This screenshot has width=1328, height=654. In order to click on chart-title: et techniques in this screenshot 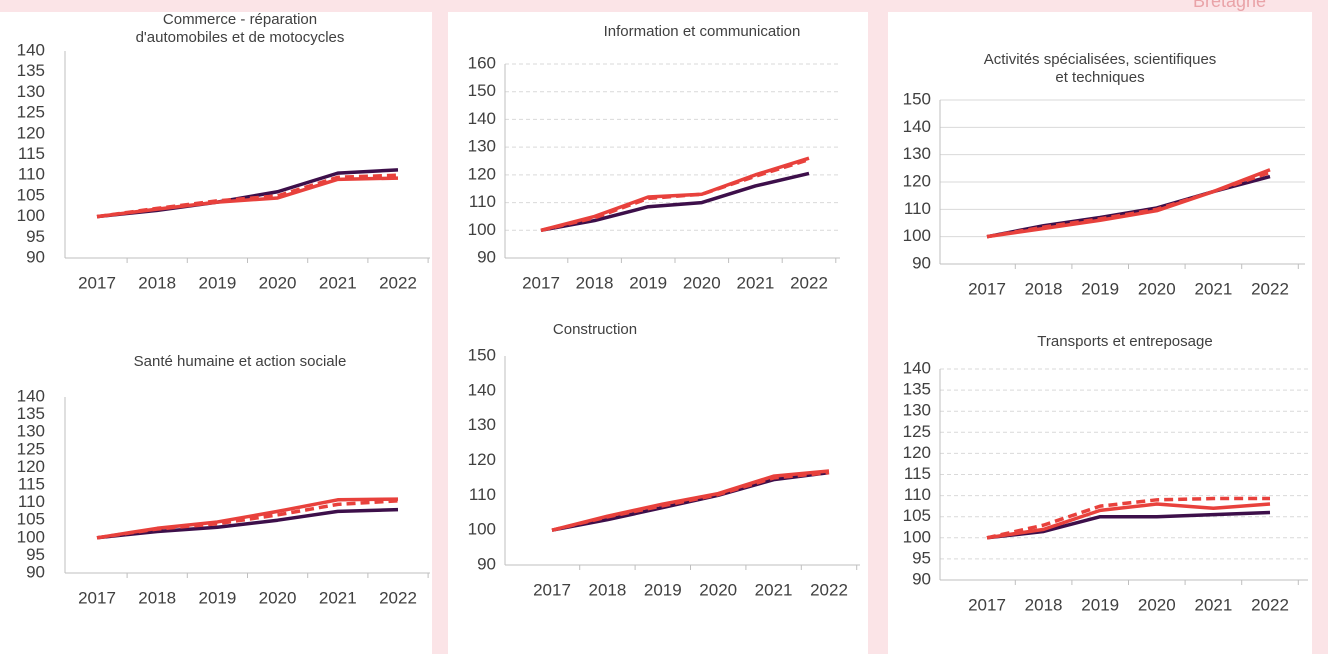, I will do `click(1099, 77)`.